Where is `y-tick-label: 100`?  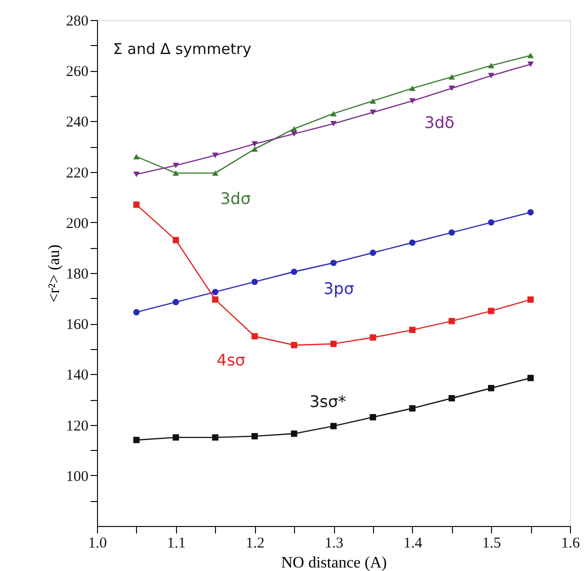 y-tick-label: 100 is located at coordinates (77, 476).